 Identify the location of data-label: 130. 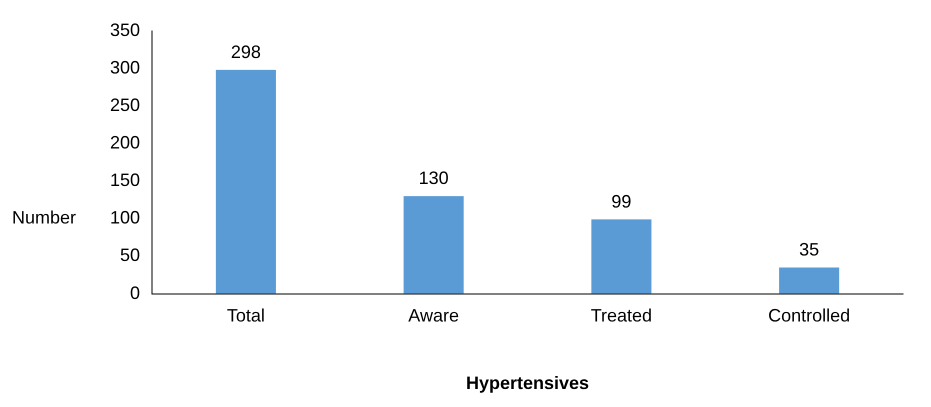
(433, 178).